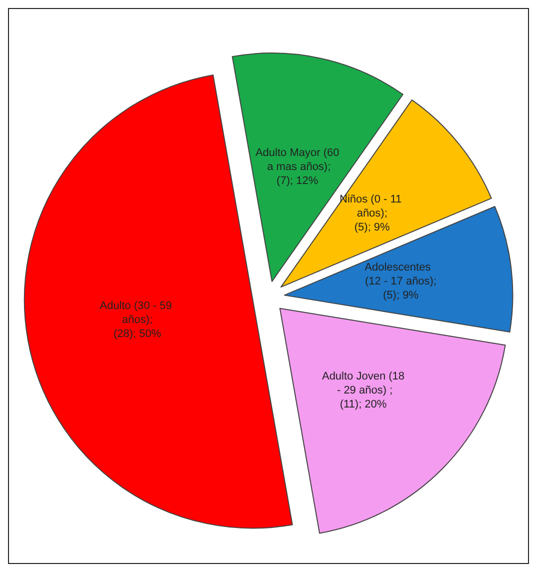  Describe the element at coordinates (297, 167) in the screenshot. I see `slice-label: Adulto Mayor (60 a mas años); (7); 12%` at that location.